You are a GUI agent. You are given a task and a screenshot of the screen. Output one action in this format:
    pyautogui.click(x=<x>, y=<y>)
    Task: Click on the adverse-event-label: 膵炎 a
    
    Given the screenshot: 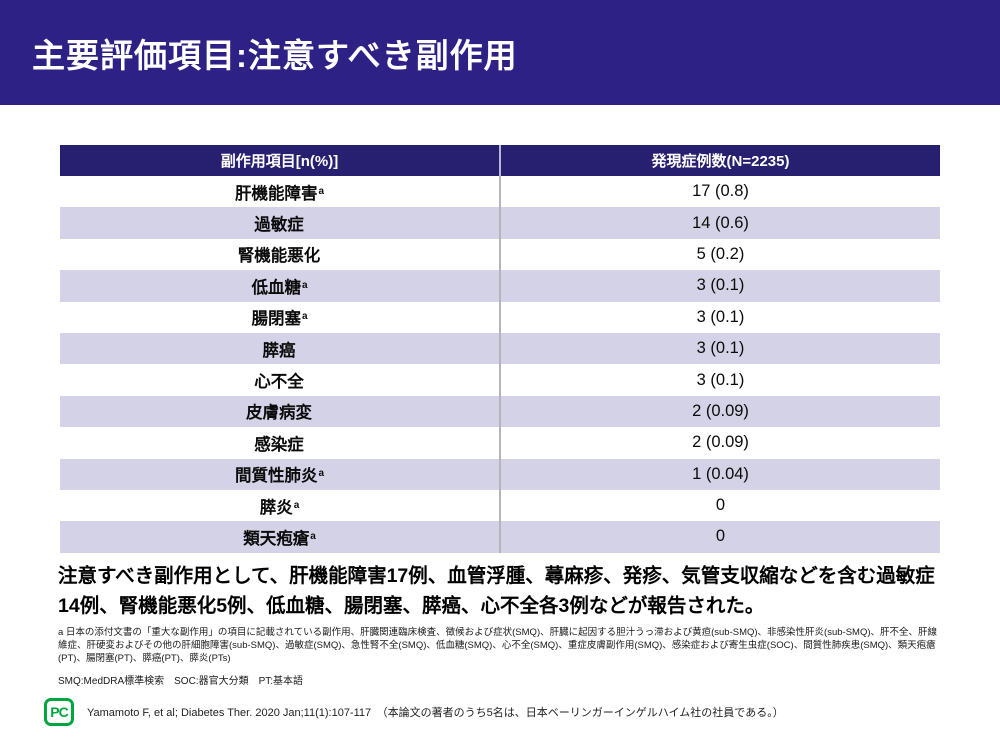 What is the action you would take?
    pyautogui.click(x=280, y=505)
    